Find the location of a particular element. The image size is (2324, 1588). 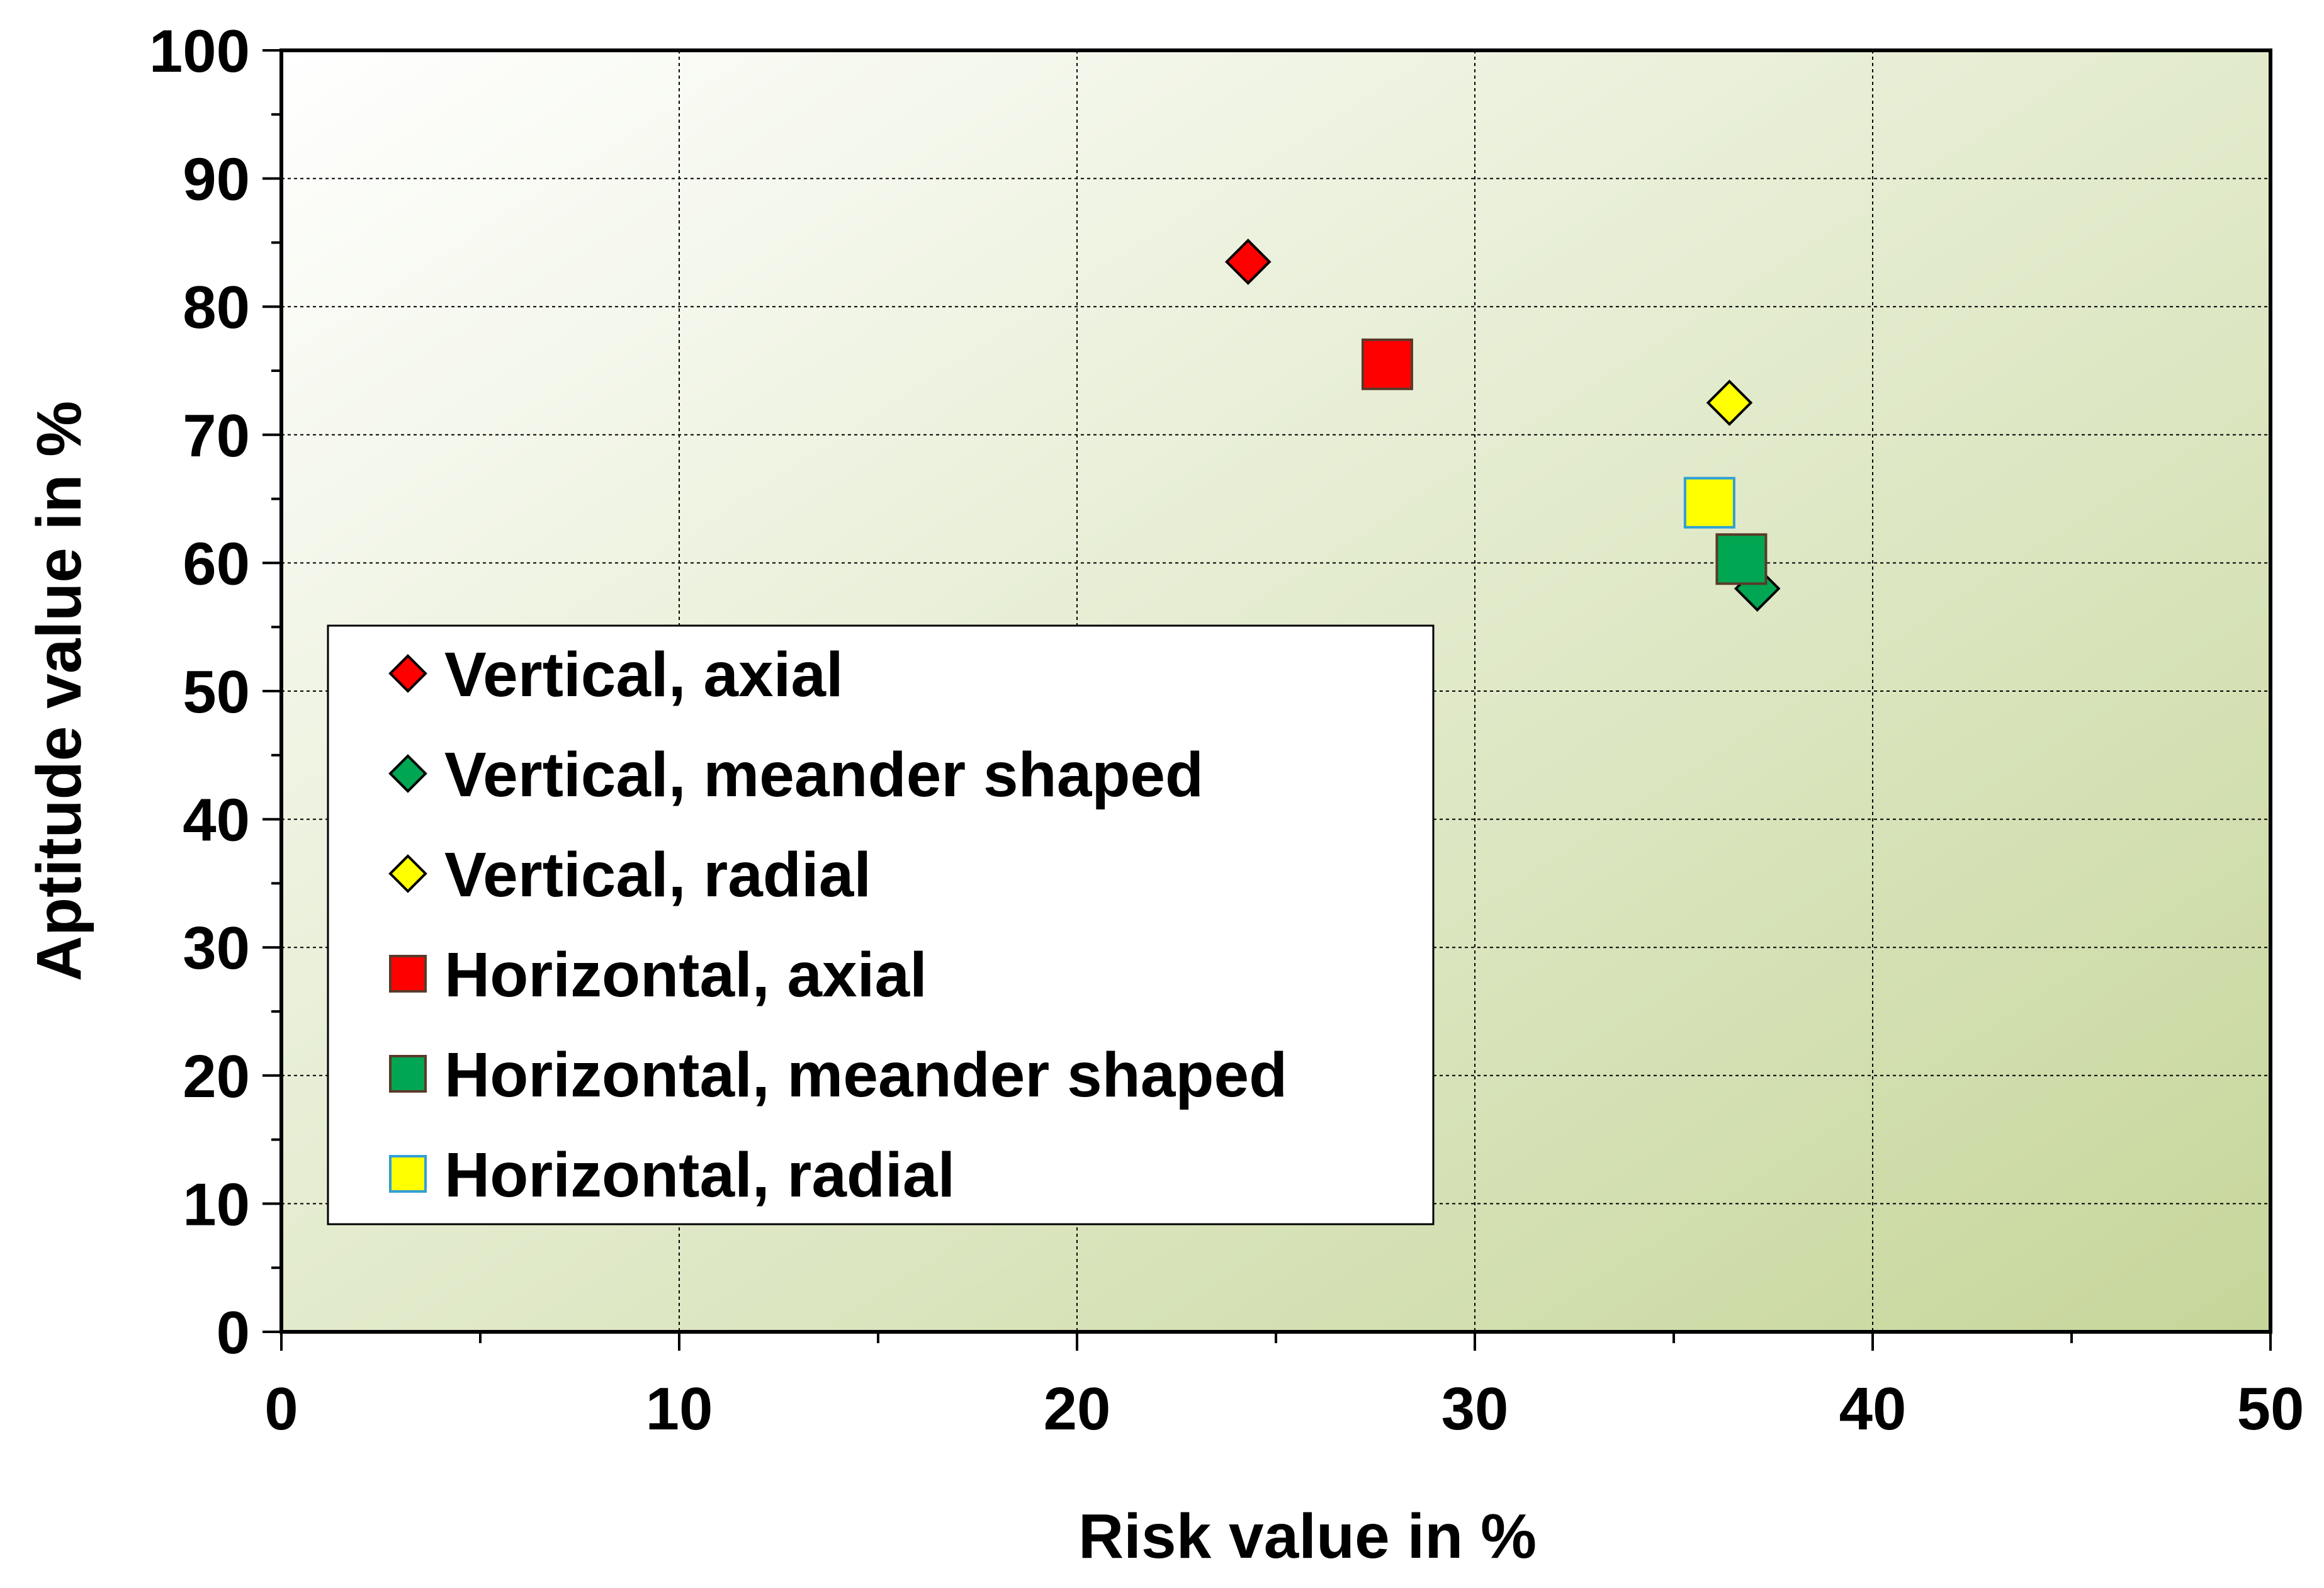

x-tick-label: 40 is located at coordinates (1873, 1409).